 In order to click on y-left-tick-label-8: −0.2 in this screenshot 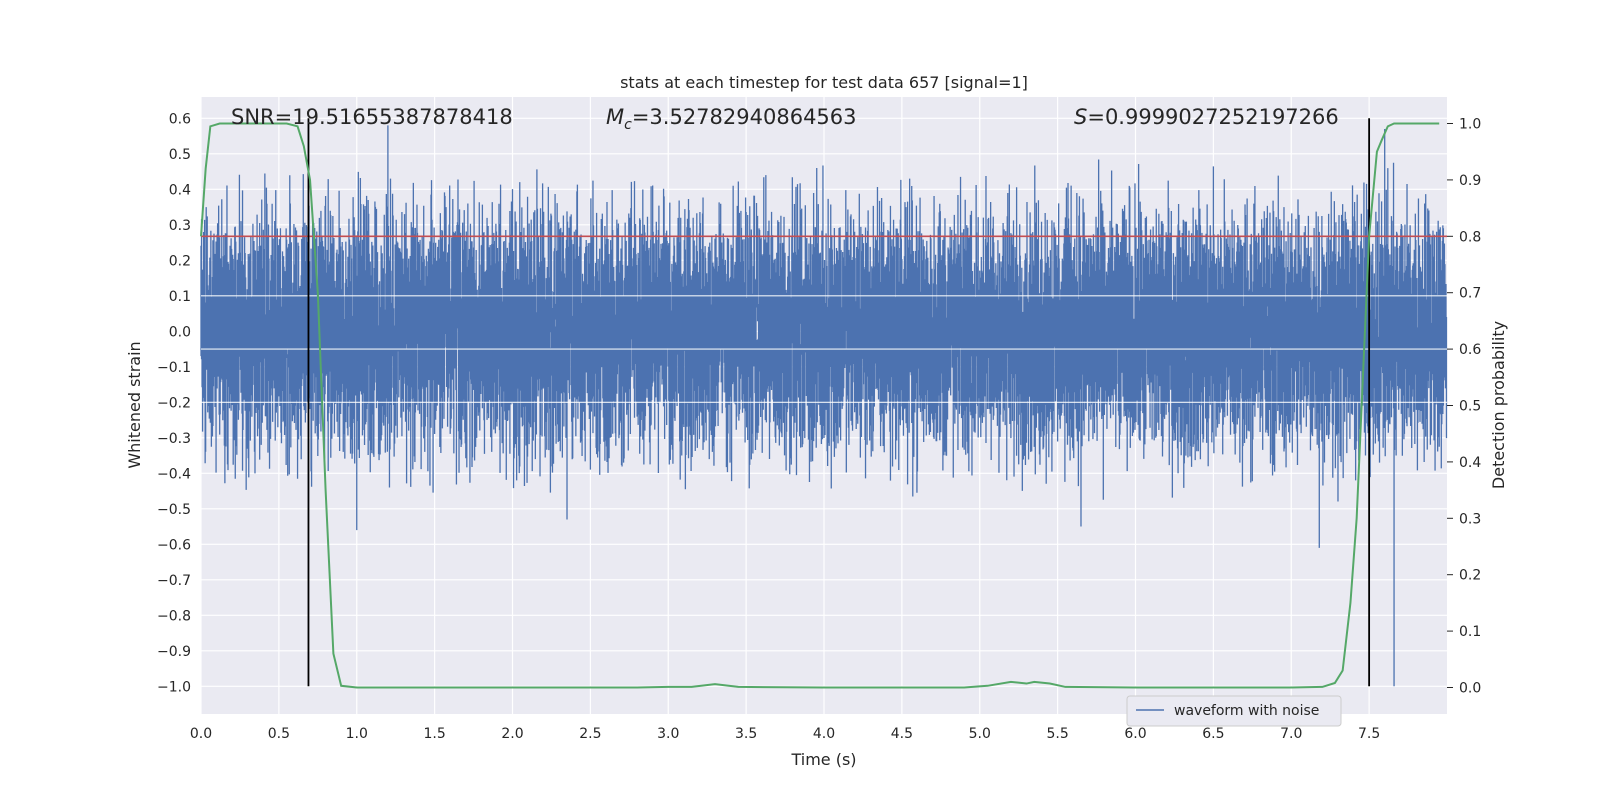, I will do `click(174, 403)`.